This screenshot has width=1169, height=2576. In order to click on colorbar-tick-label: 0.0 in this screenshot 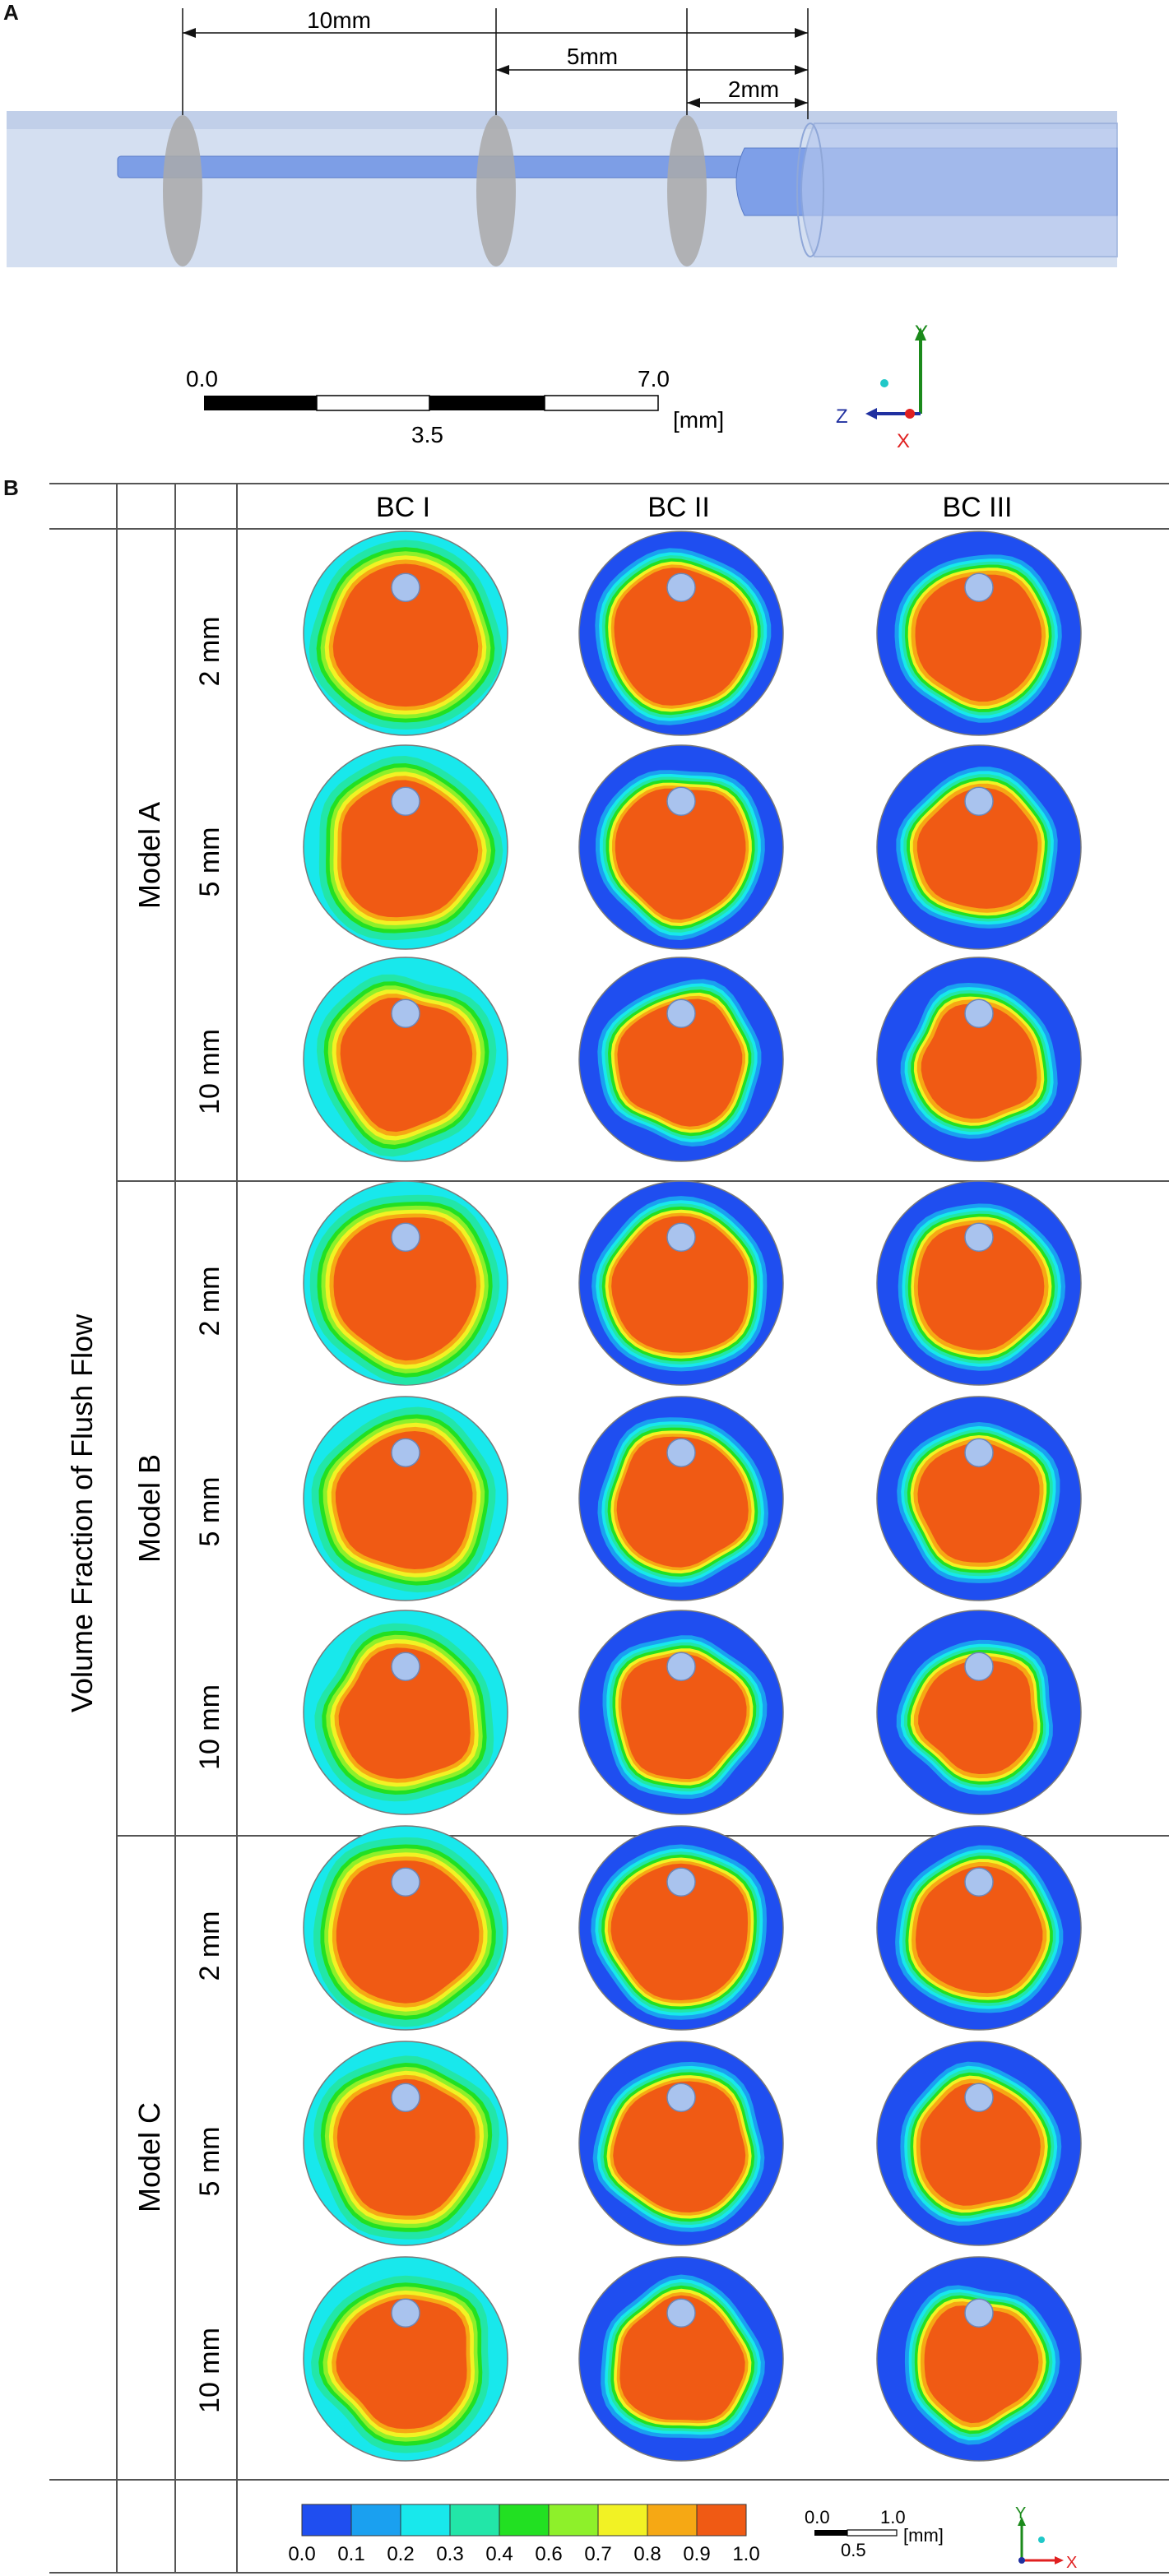, I will do `click(301, 2554)`.